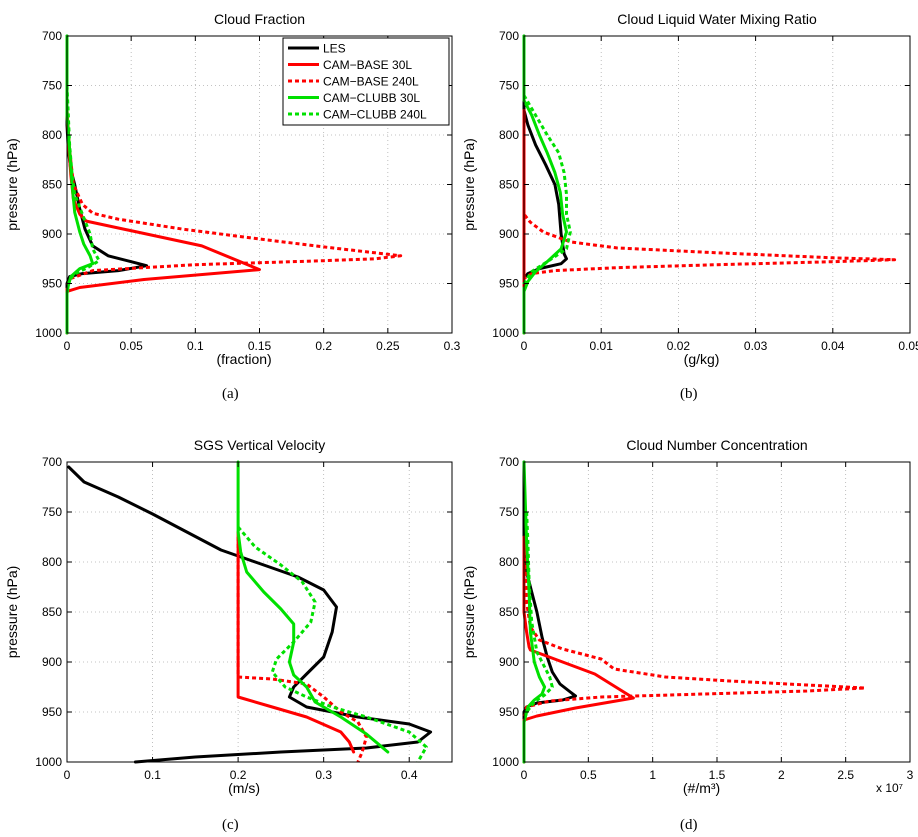 The height and width of the screenshot is (837, 918). What do you see at coordinates (717, 775) in the screenshot?
I see `x-tick-label: 1.5` at bounding box center [717, 775].